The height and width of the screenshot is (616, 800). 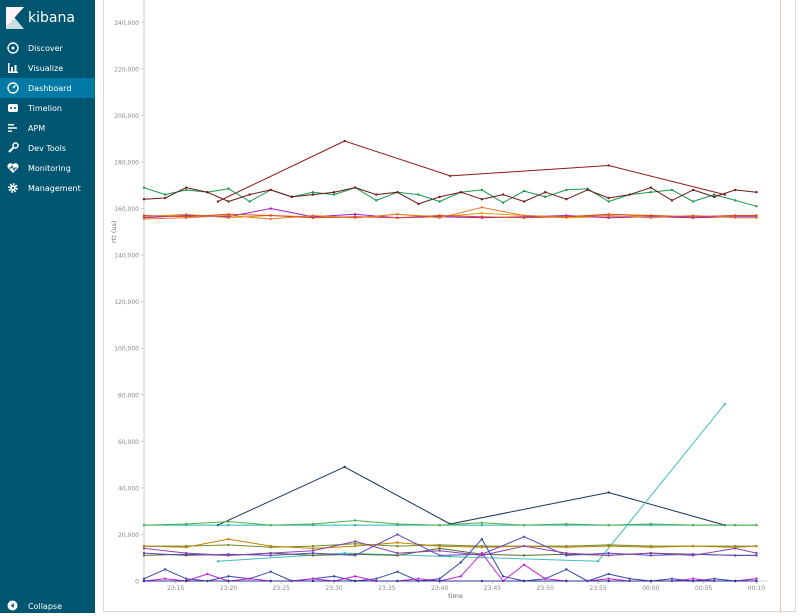 I want to click on sidebar-item-label: Dev Tools, so click(x=47, y=148).